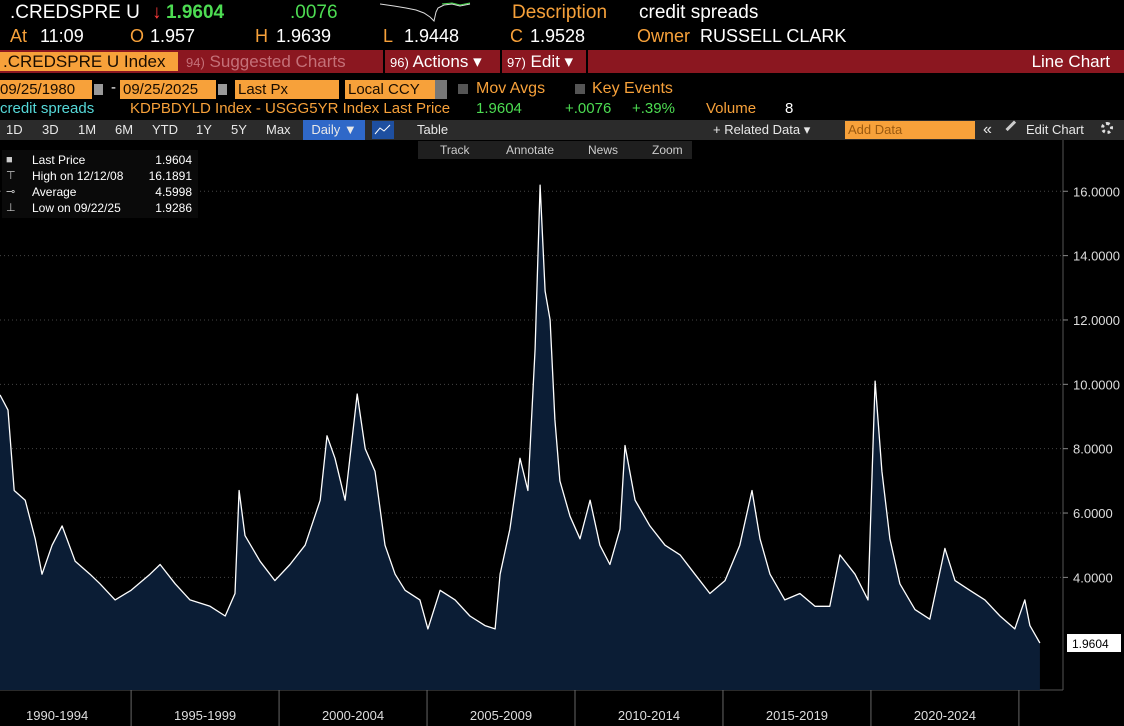  I want to click on collapse-button: «, so click(987, 129).